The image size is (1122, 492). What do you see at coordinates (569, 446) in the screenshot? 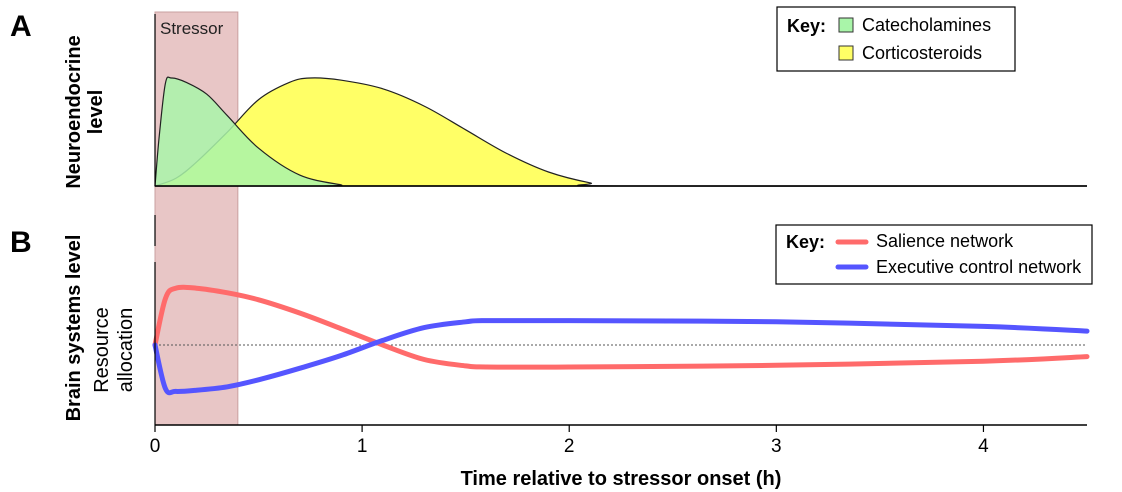
I see `x-tick-label: 2` at bounding box center [569, 446].